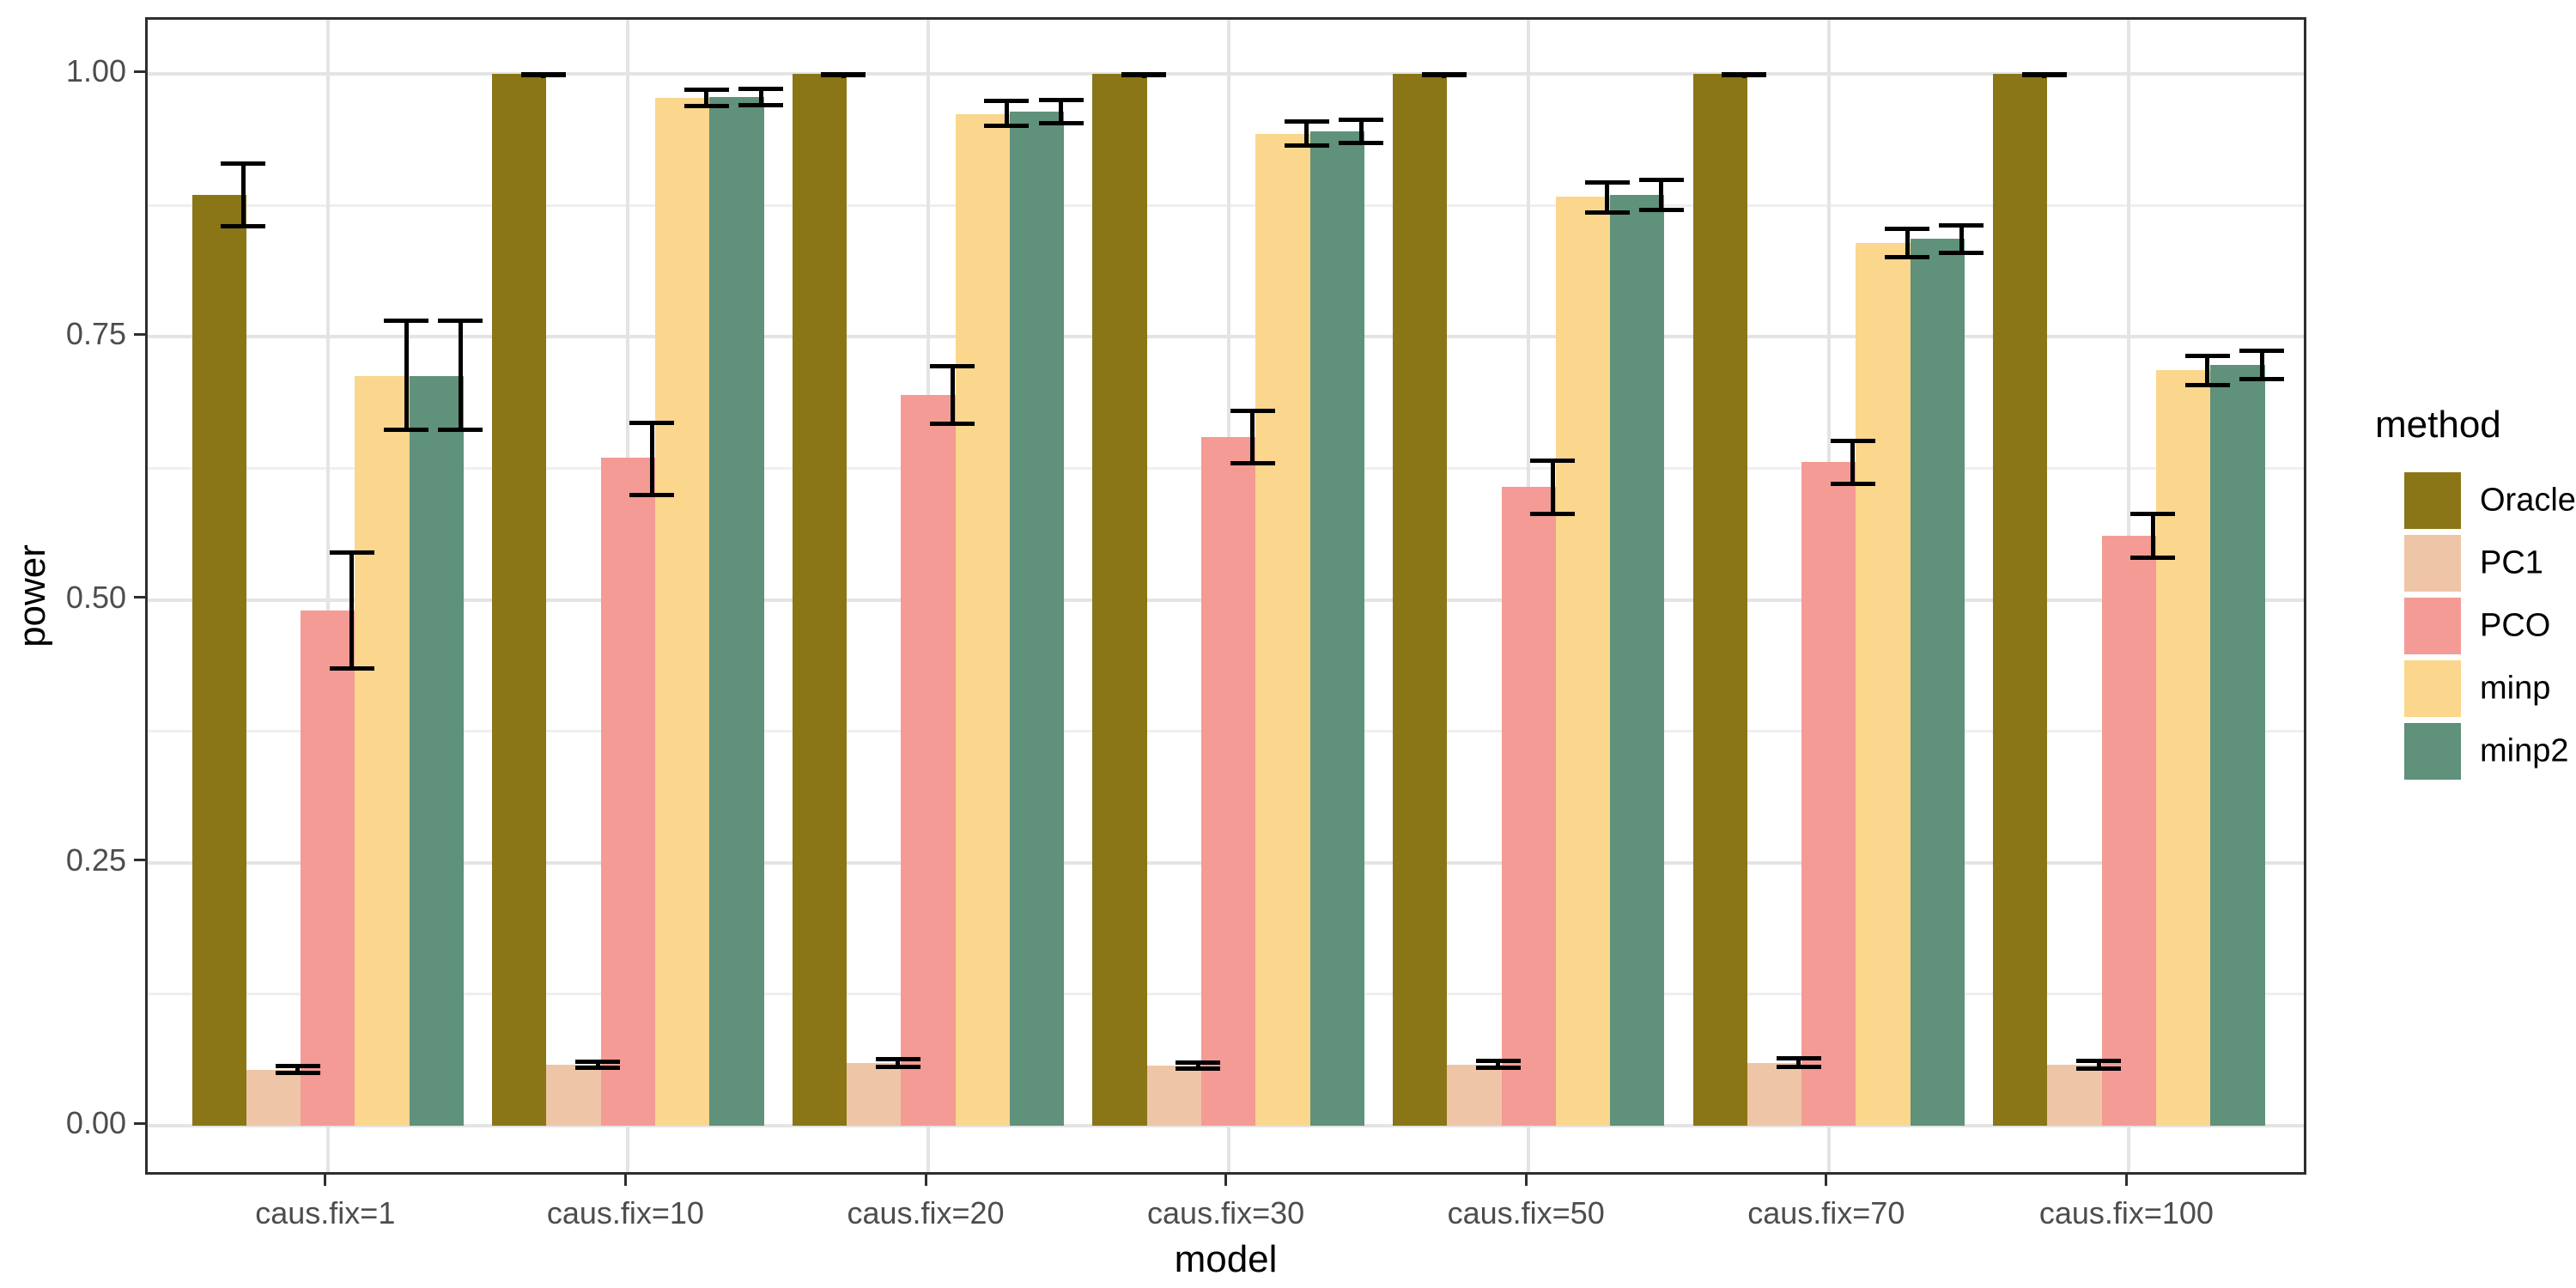 The image size is (2576, 1288). I want to click on bar-PC1-caus.fix=1, so click(273, 1098).